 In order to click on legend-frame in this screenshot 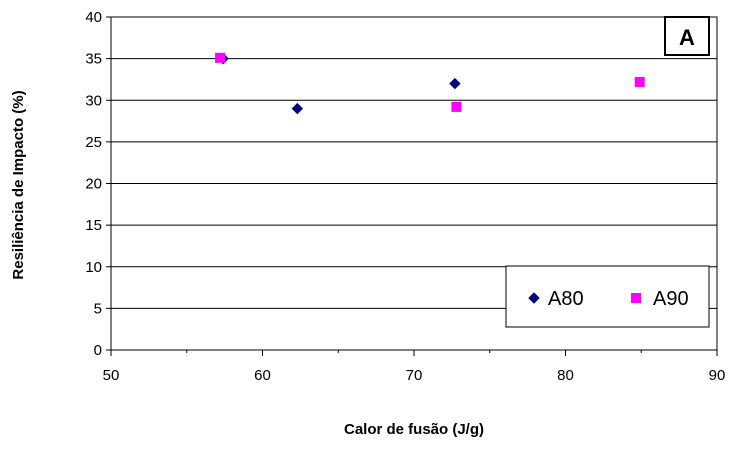, I will do `click(607, 296)`.